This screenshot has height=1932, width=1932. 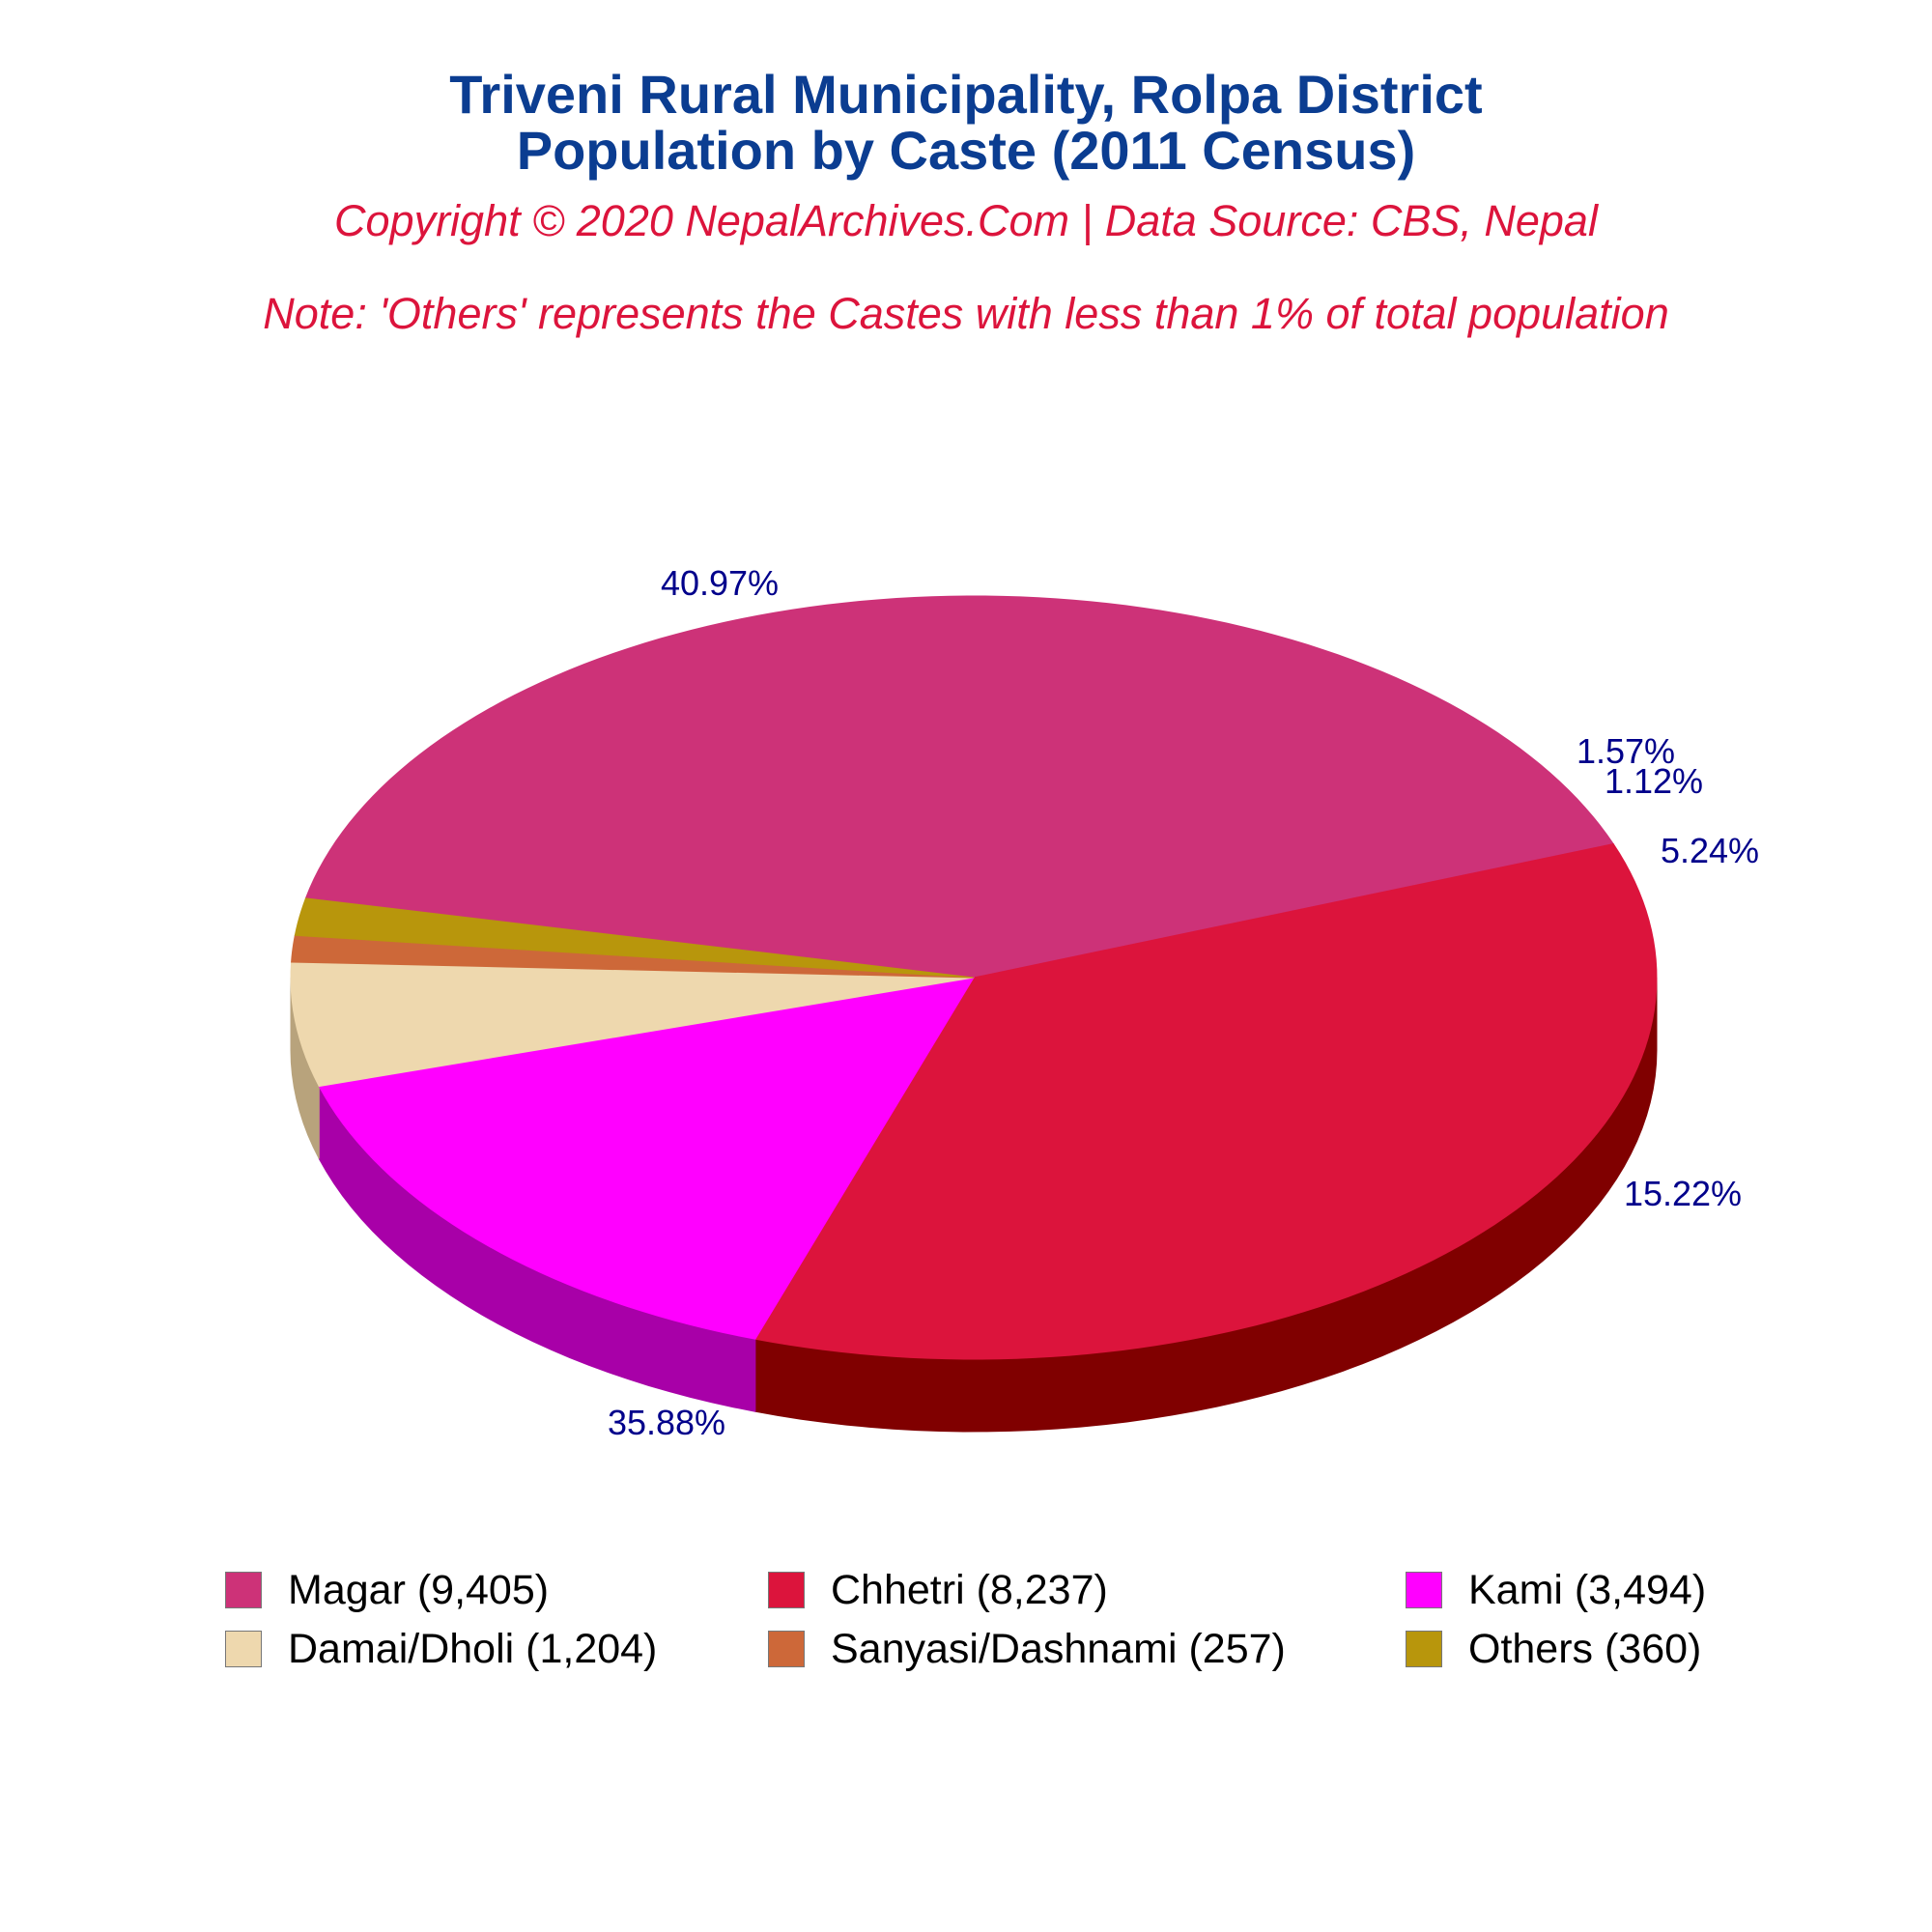 What do you see at coordinates (1058, 1648) in the screenshot?
I see `legend-label: Sanyasi/Dashnami (257)` at bounding box center [1058, 1648].